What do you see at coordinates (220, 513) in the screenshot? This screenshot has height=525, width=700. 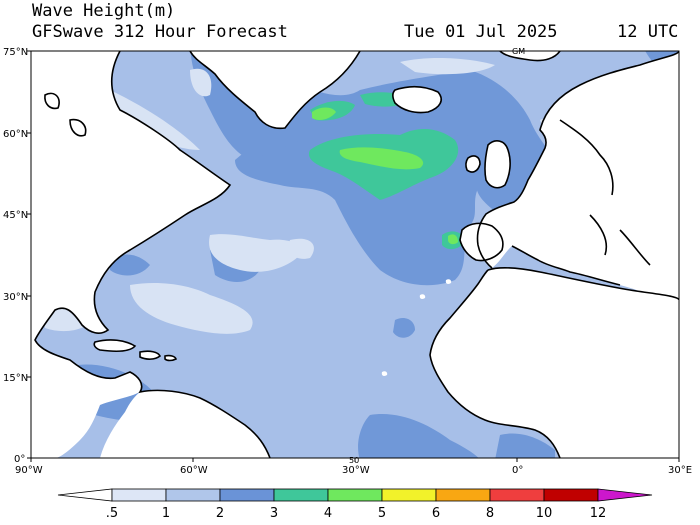 I see `colorbar-label: 2` at bounding box center [220, 513].